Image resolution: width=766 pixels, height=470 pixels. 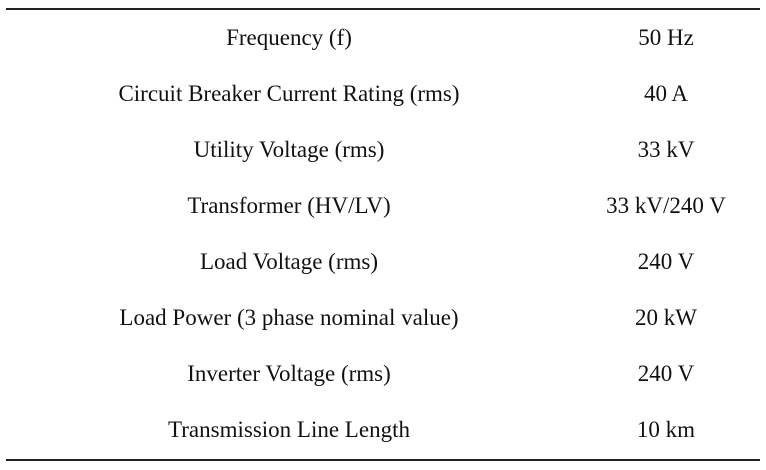 I want to click on parameter-name: Load Power (3 phase nominal value), so click(x=289, y=317).